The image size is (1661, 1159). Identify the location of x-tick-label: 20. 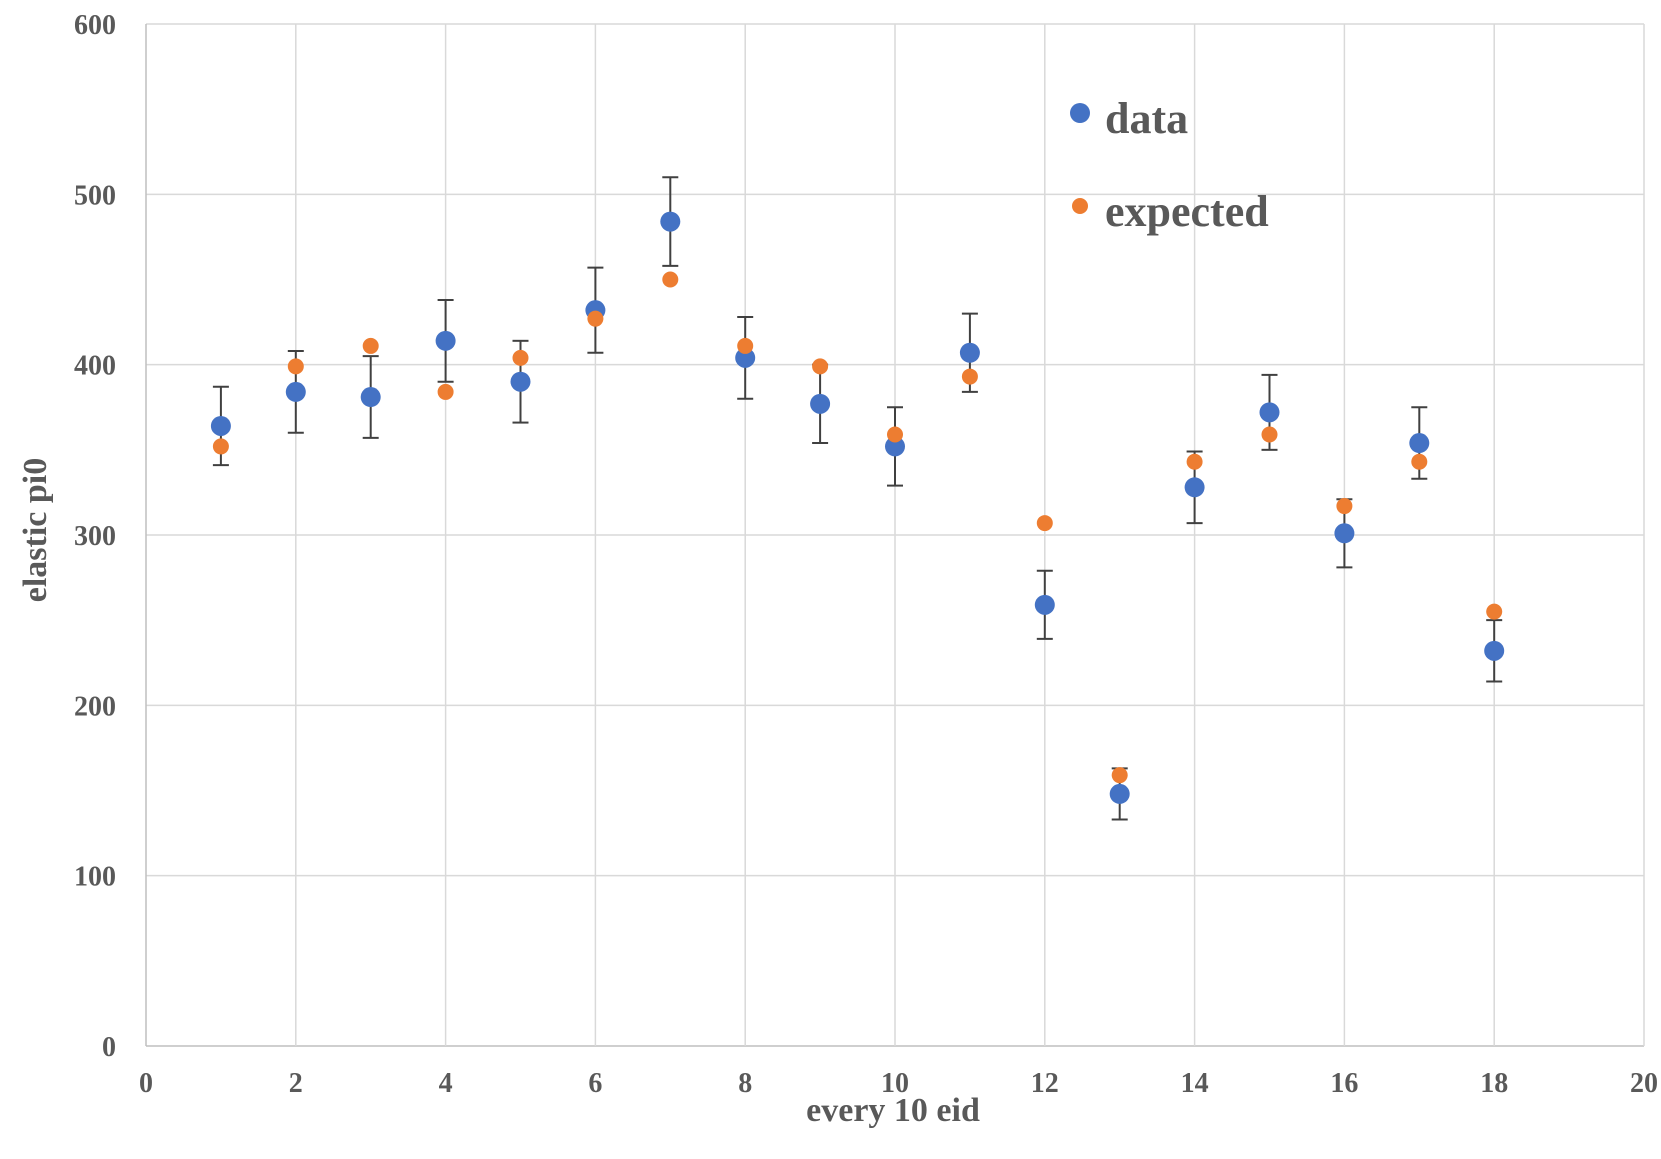
(1644, 1083).